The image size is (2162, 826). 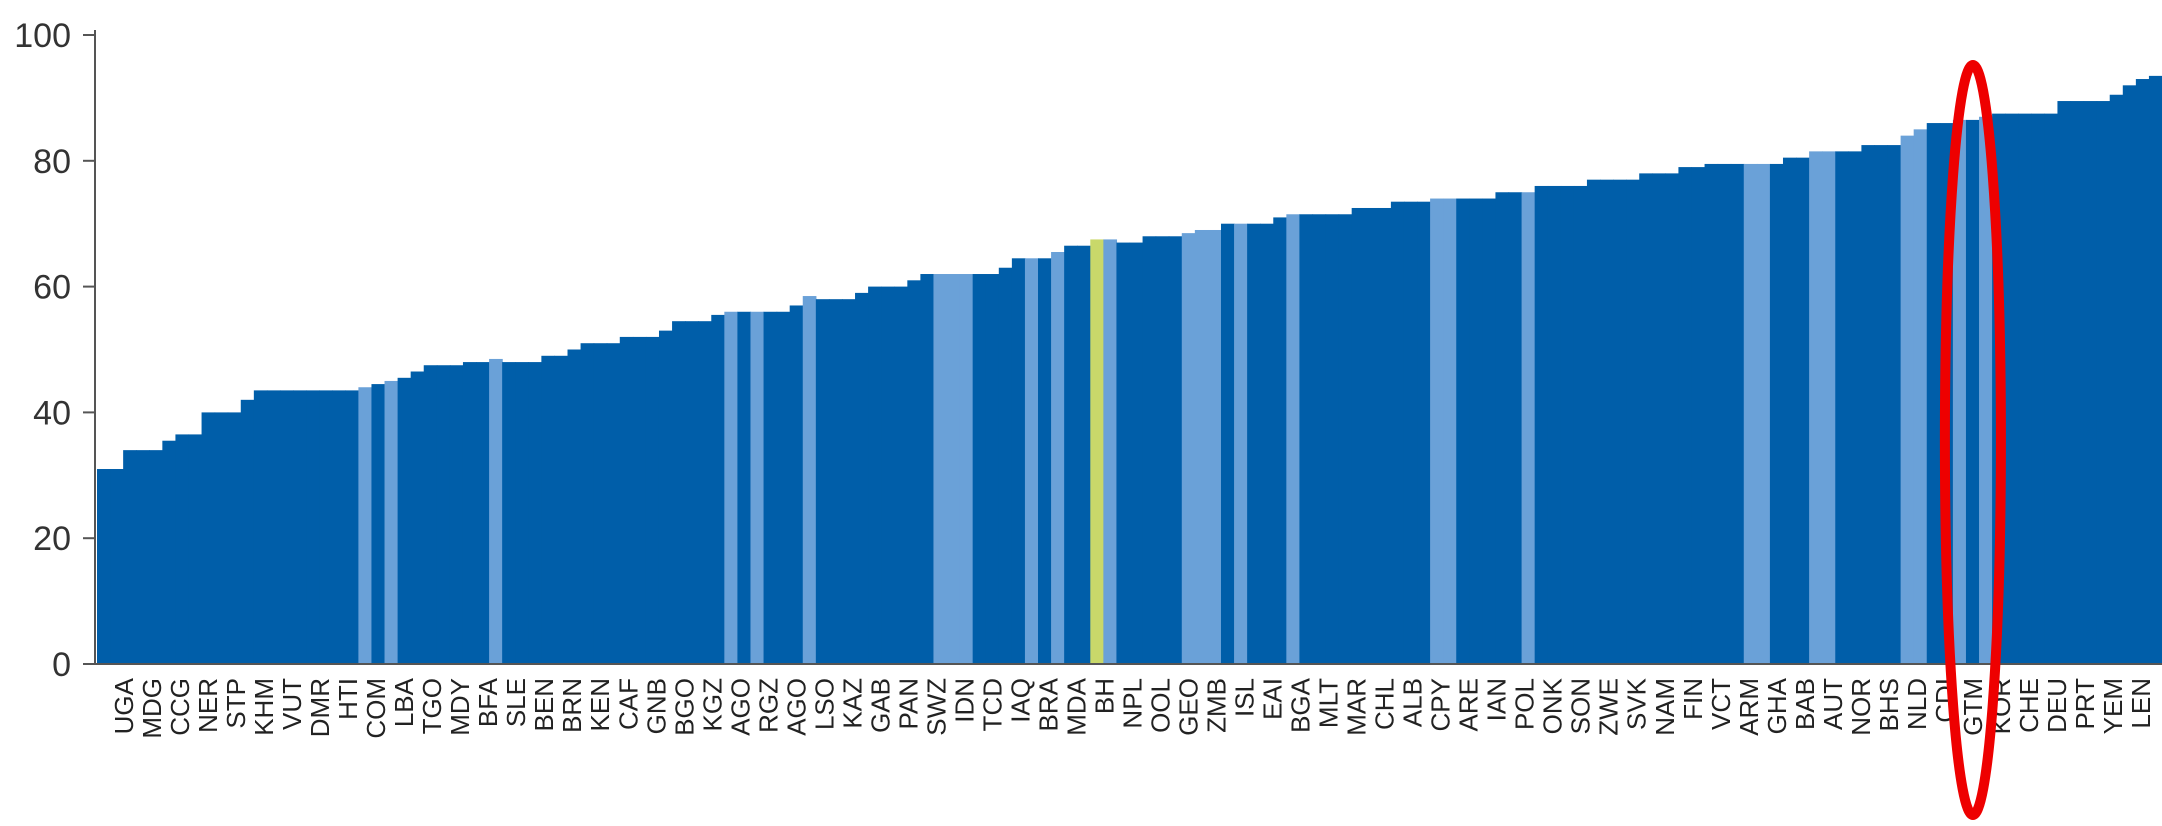 I want to click on x-tick-label-52: SON, so click(x=1581, y=706).